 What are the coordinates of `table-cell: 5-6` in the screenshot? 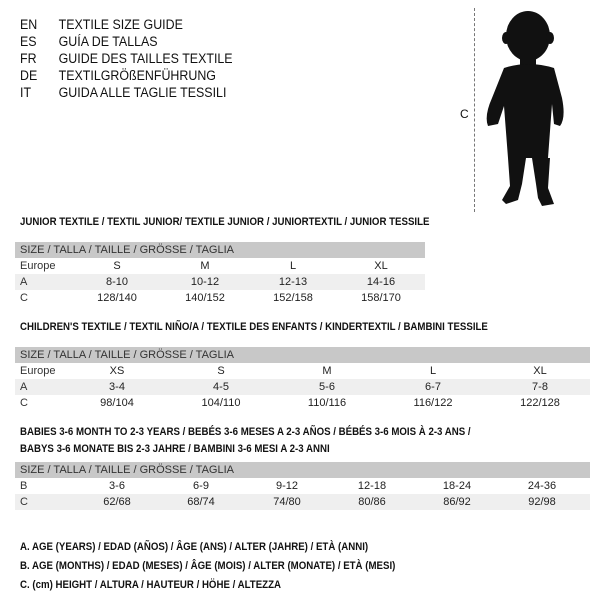 It's located at (327, 387).